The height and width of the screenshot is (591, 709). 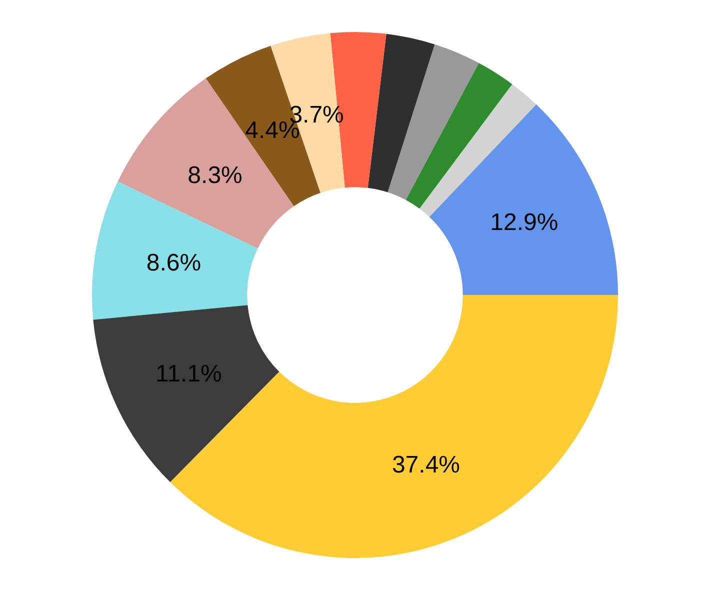 What do you see at coordinates (174, 262) in the screenshot?
I see `data-label: 8.6%` at bounding box center [174, 262].